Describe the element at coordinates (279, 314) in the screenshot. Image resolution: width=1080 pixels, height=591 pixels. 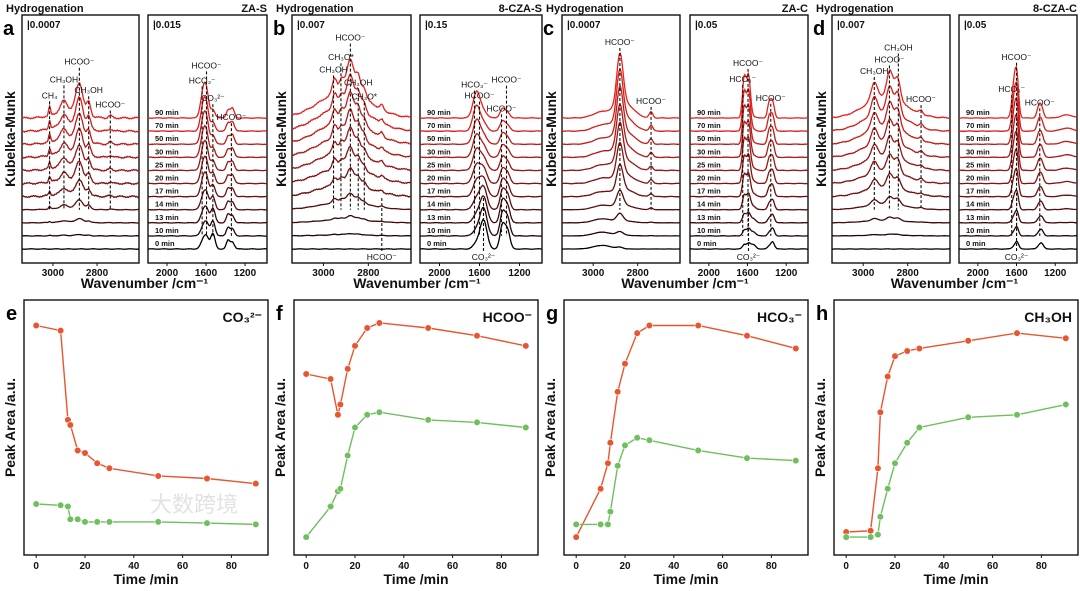
I see `panel-letter: f` at that location.